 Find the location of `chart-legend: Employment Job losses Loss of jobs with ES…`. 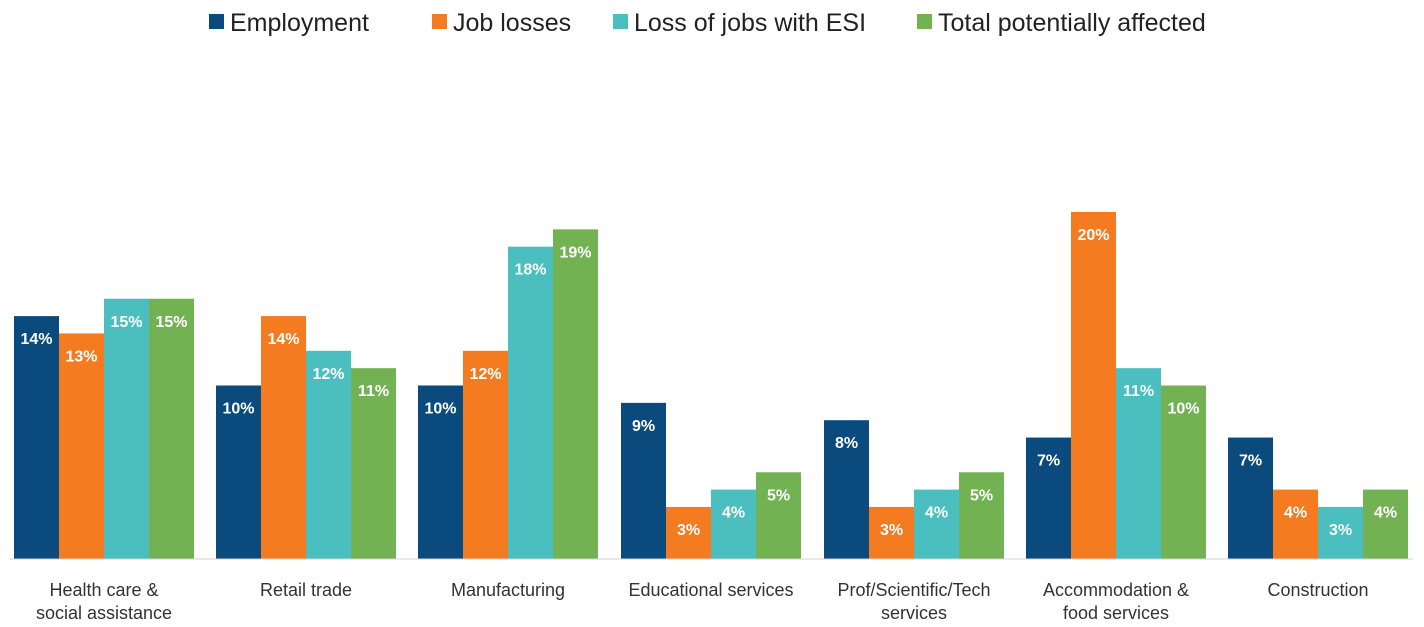

chart-legend: Employment Job losses Loss of jobs with ES… is located at coordinates (707, 23).